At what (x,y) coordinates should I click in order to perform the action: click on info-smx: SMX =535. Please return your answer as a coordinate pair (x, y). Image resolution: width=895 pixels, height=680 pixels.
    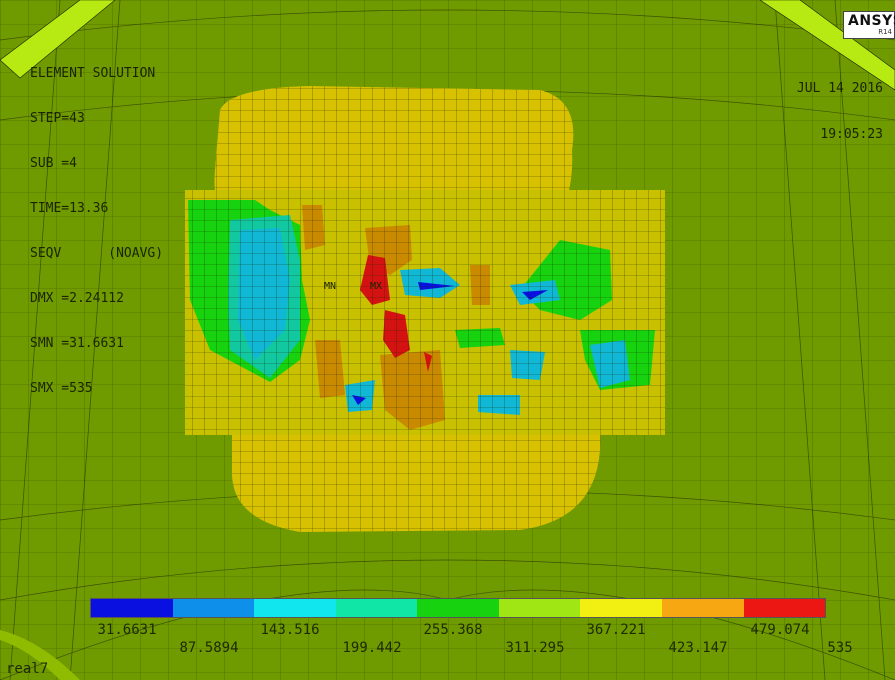
    Looking at the image, I should click on (61, 388).